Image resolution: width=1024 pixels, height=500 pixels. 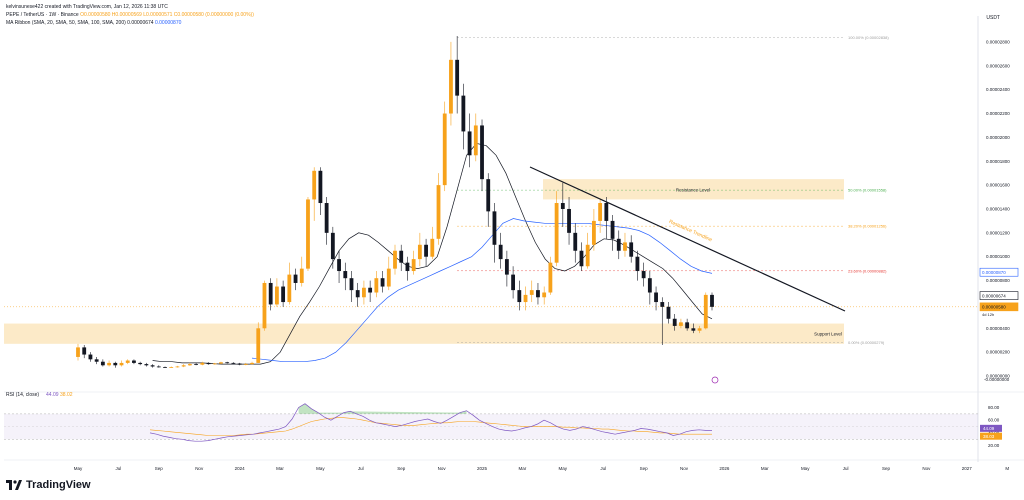 I want to click on x-tick-label: M, so click(x=1007, y=468).